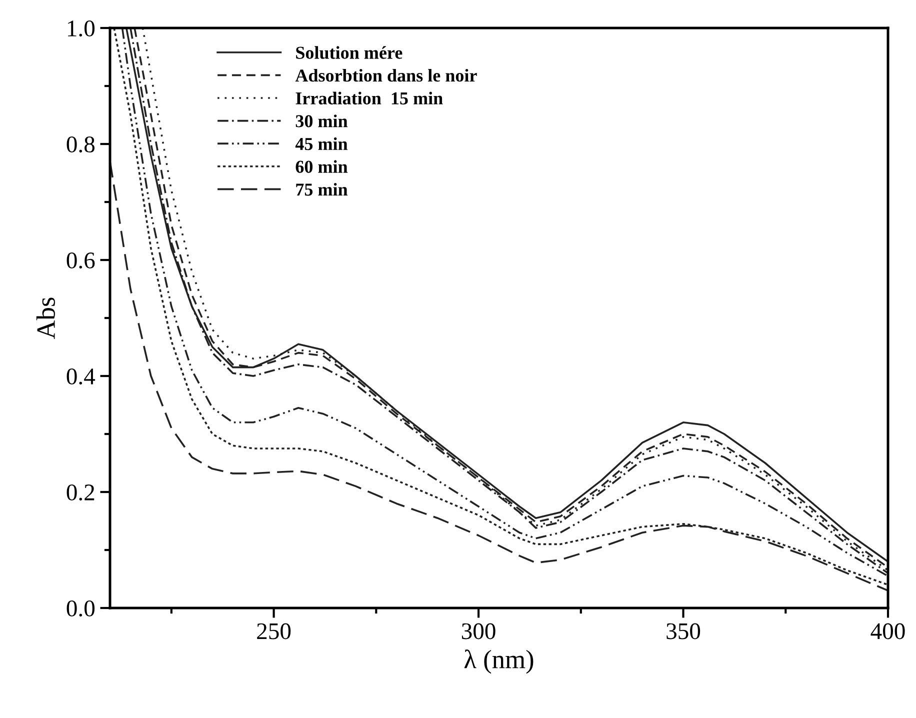 The image size is (916, 718). Describe the element at coordinates (322, 166) in the screenshot. I see `legend-label: 60 min` at that location.